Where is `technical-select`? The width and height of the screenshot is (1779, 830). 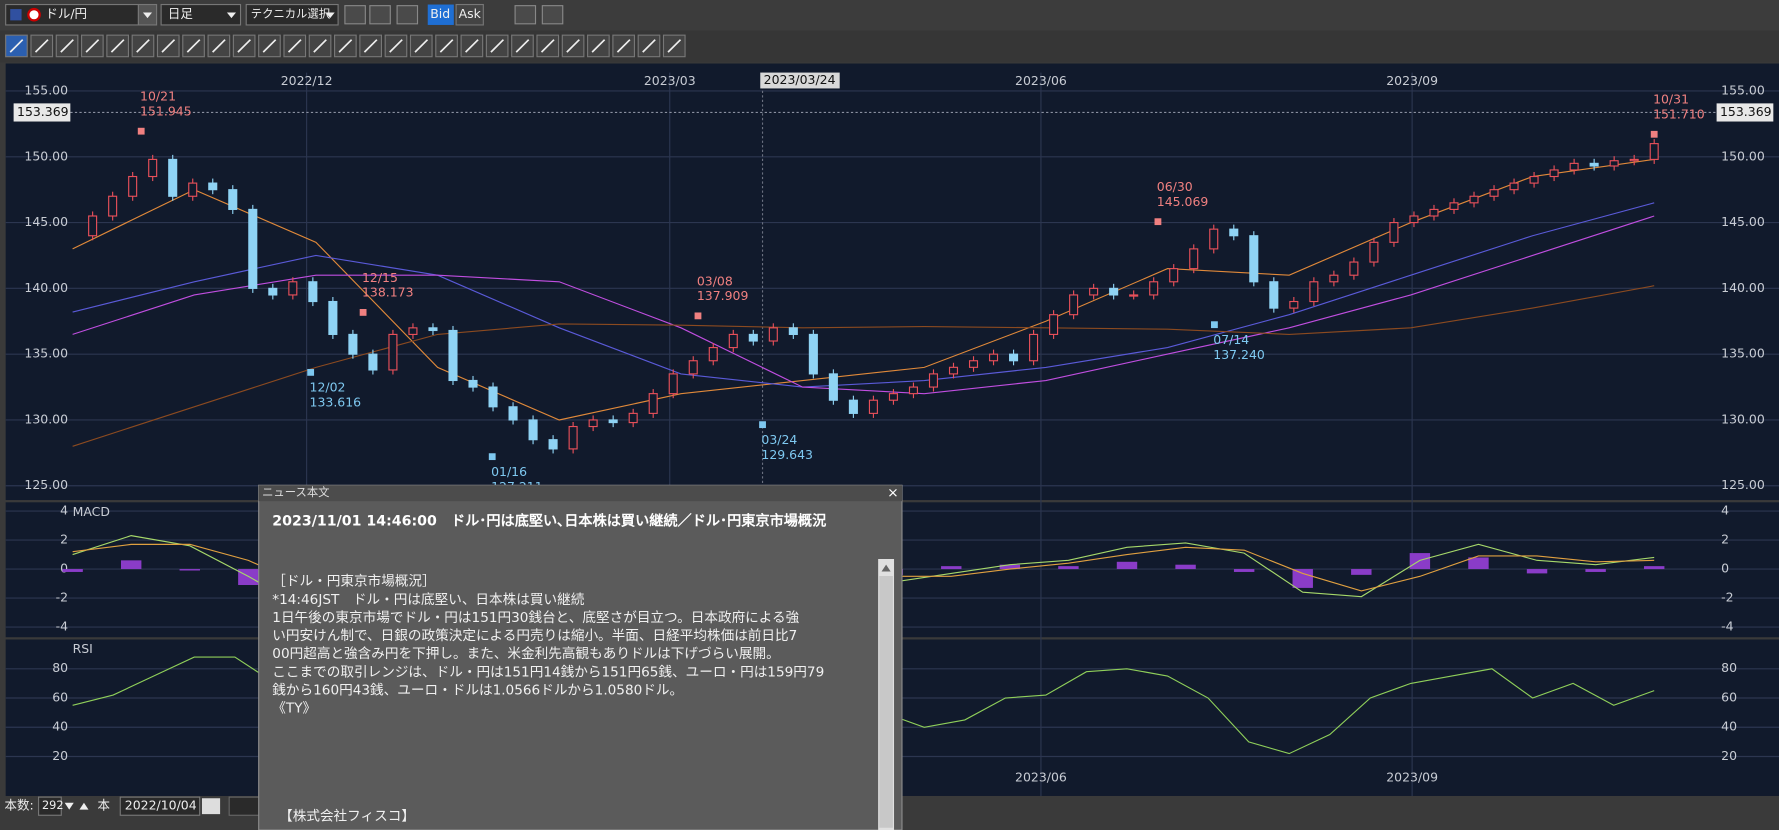 technical-select is located at coordinates (292, 14).